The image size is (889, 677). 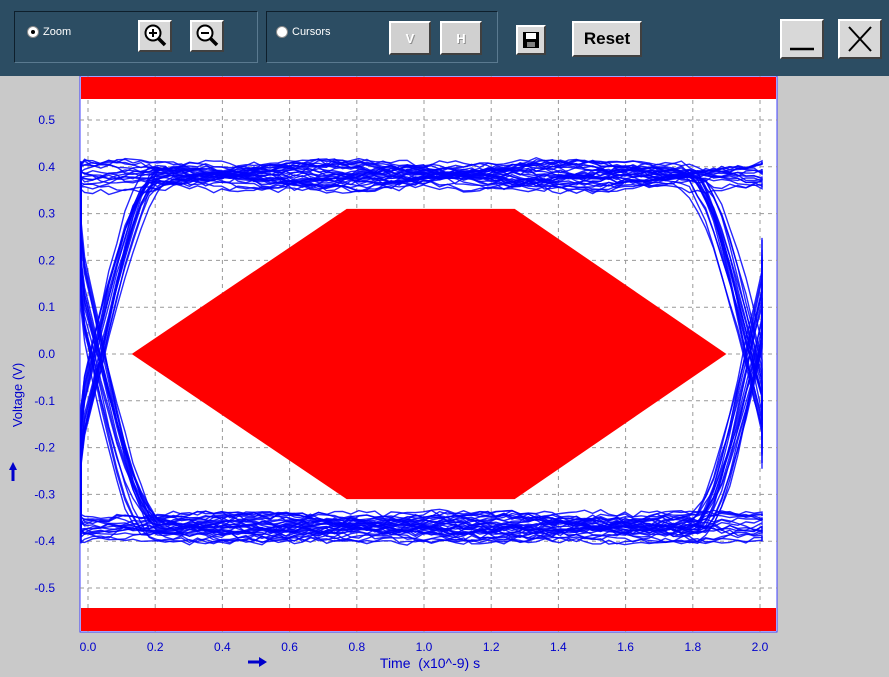 I want to click on close-icon, so click(x=860, y=39).